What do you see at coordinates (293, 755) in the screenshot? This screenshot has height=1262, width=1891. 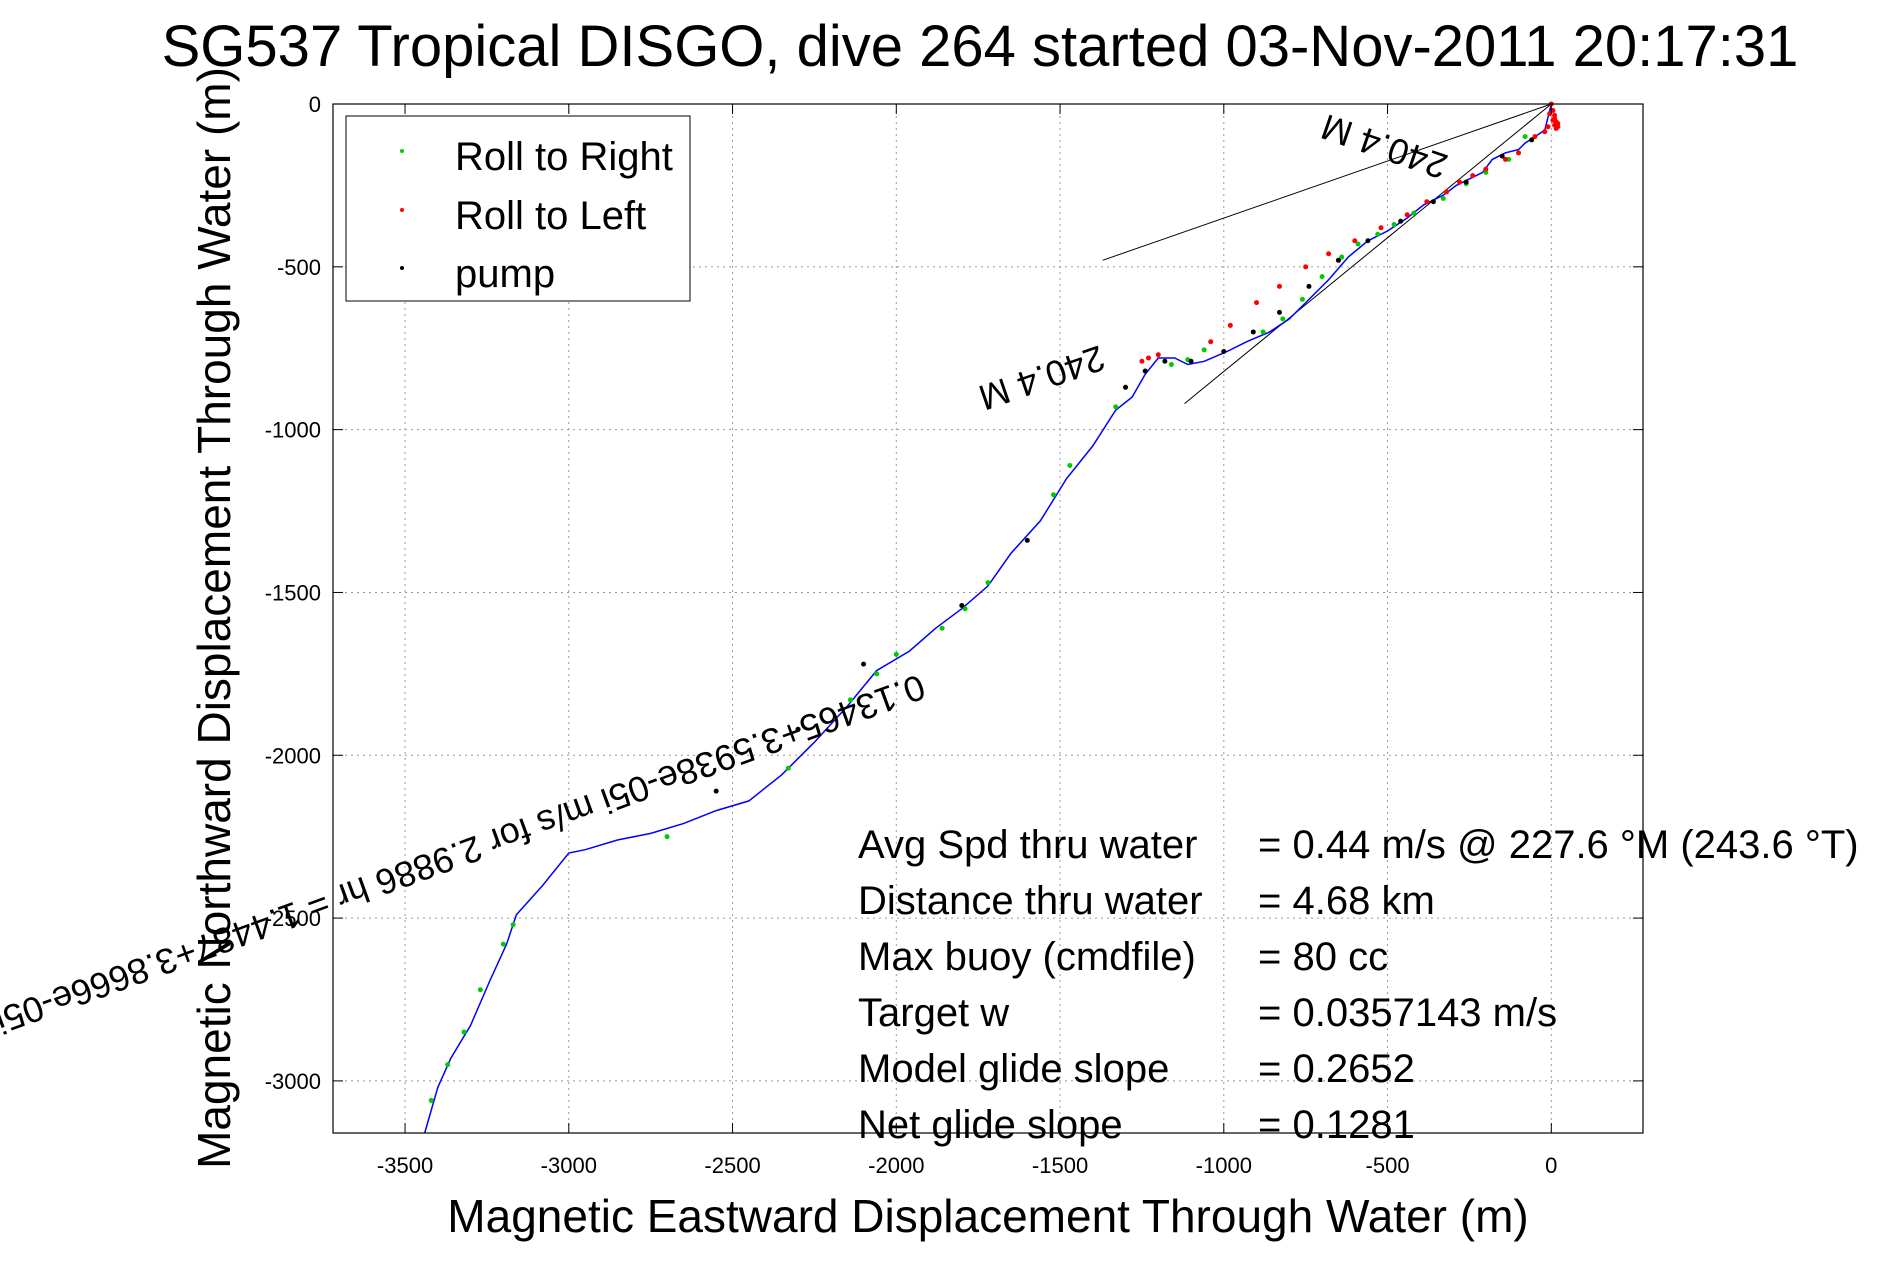 I see `y-tick-label: -2000` at bounding box center [293, 755].